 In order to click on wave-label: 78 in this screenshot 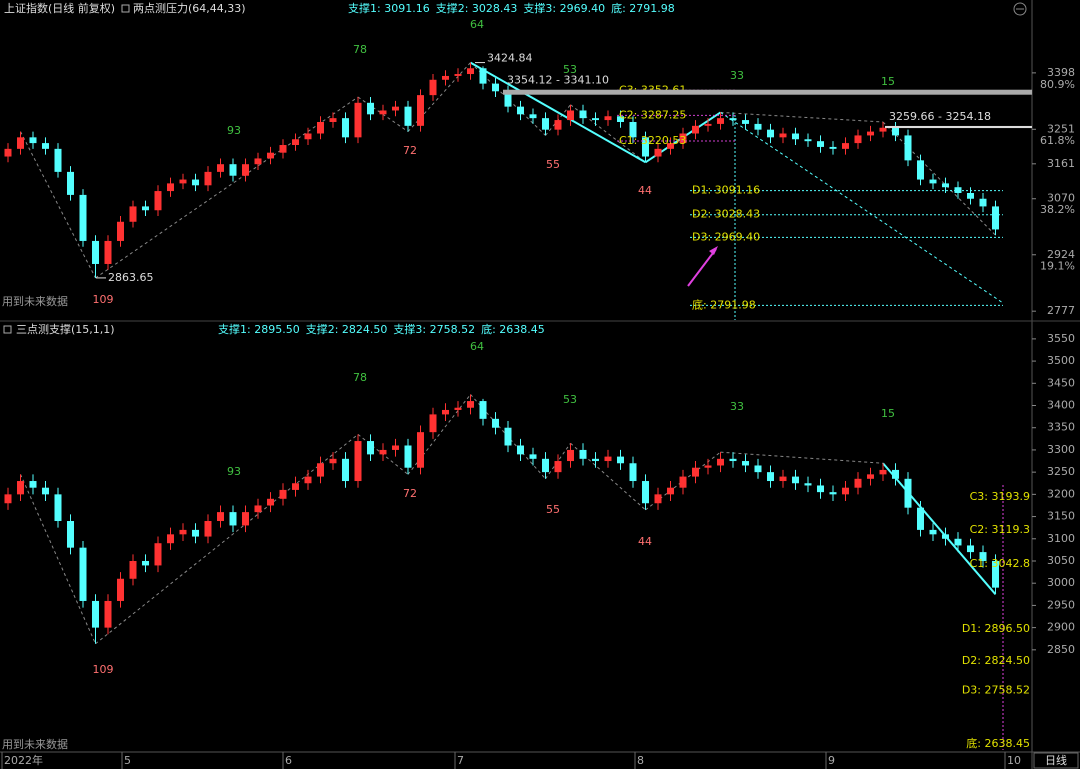, I will do `click(360, 49)`.